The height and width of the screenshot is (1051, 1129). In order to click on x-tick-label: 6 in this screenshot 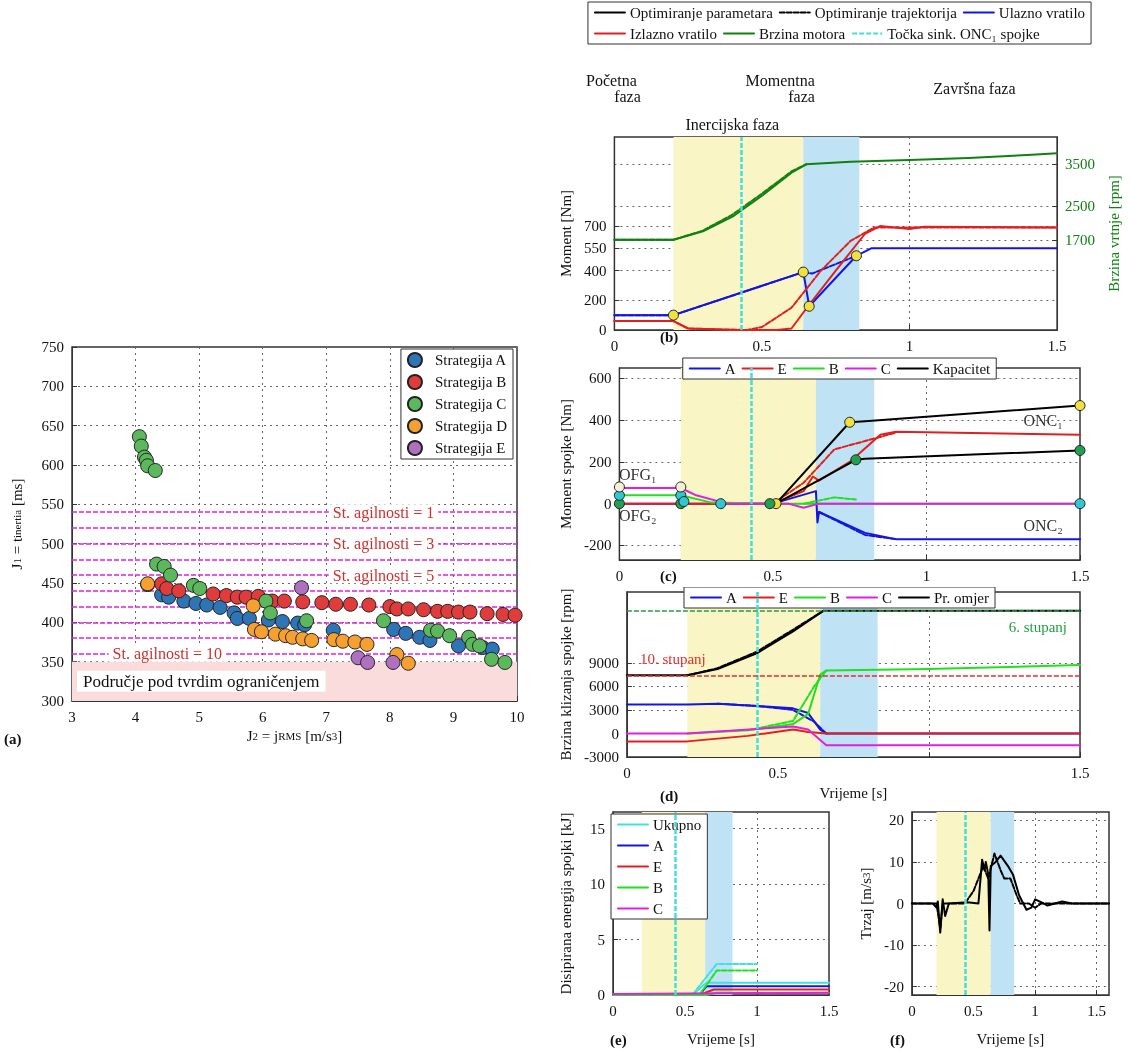, I will do `click(262, 716)`.